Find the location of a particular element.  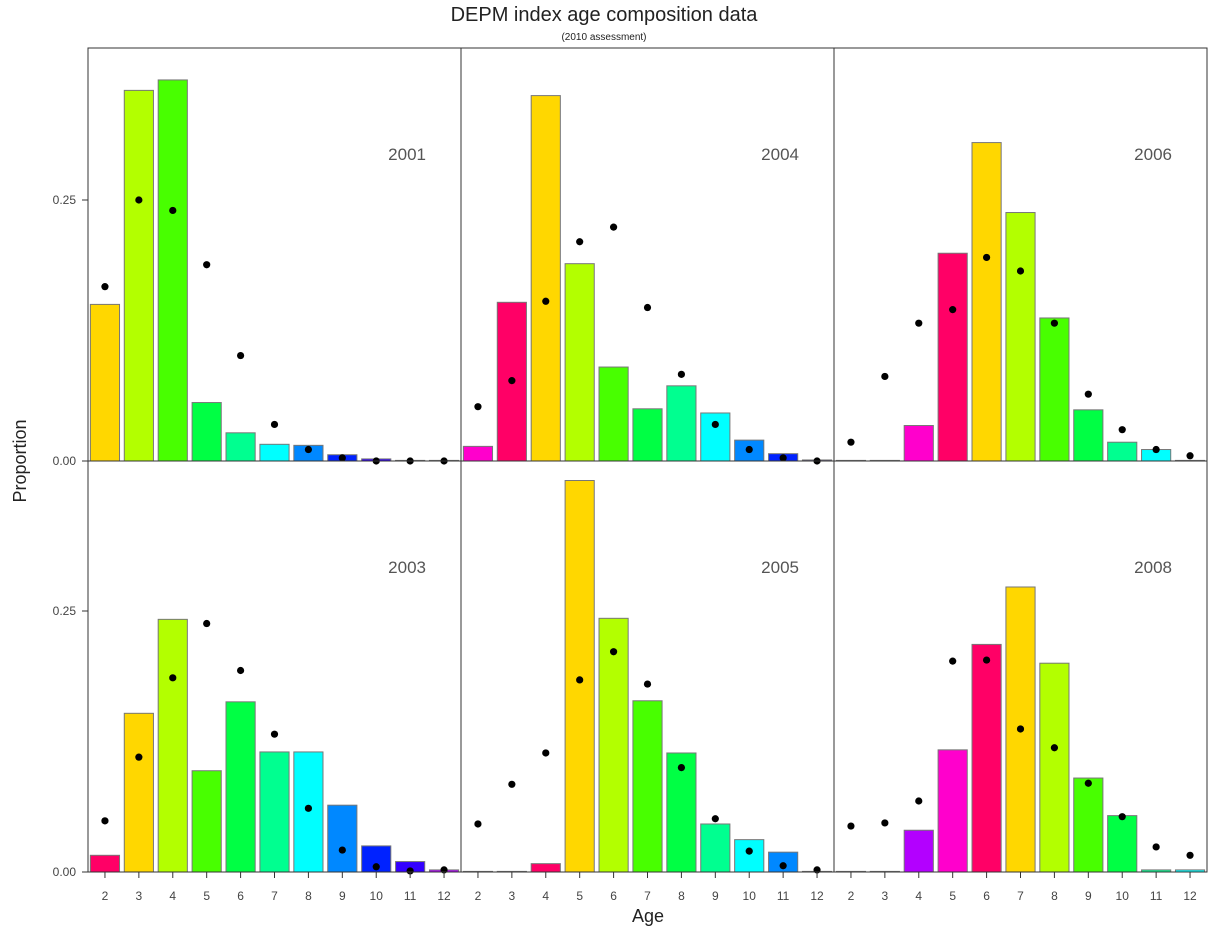

x-tick-label-col3-5: 5 is located at coordinates (952, 896).